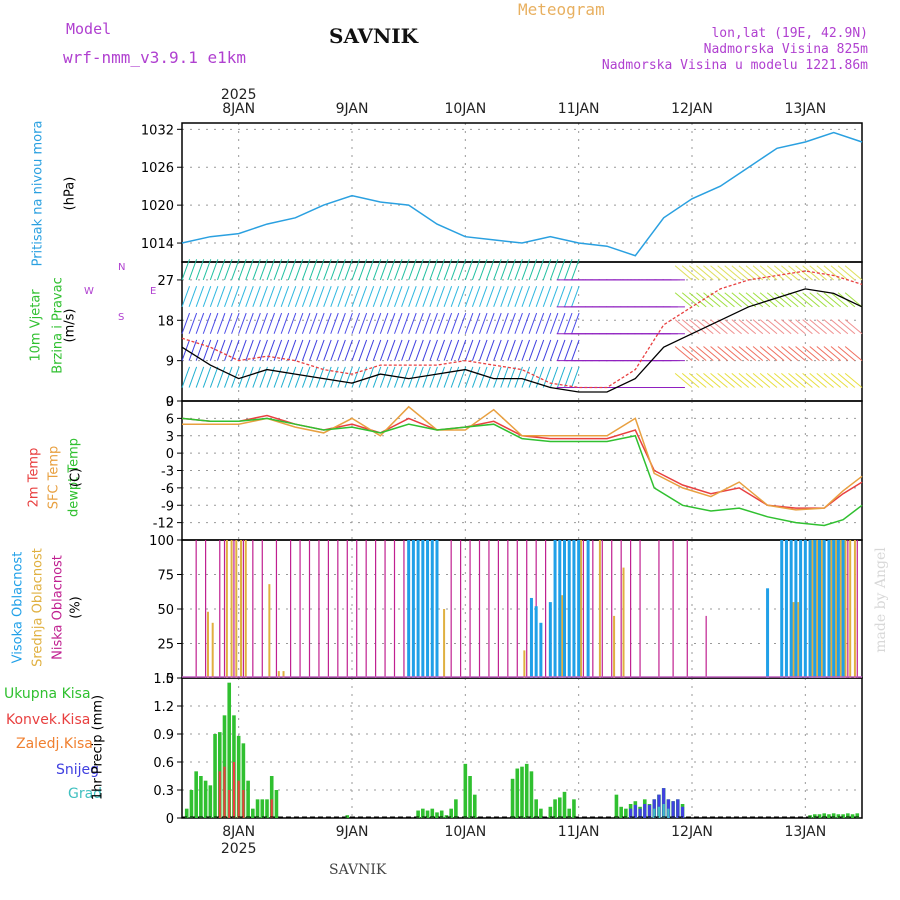 The height and width of the screenshot is (900, 900). What do you see at coordinates (522, 750) in the screenshot?
I see `rain-bars` at bounding box center [522, 750].